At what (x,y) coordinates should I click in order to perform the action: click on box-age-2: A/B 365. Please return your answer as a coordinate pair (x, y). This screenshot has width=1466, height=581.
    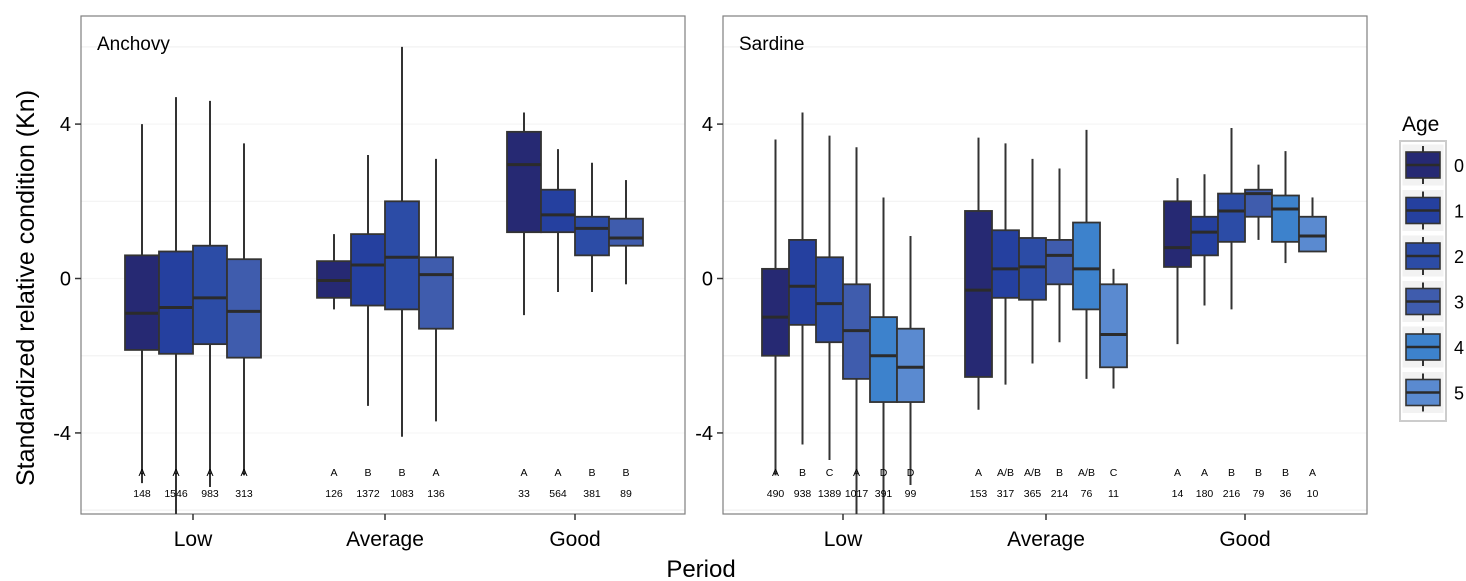
    Looking at the image, I should click on (1032, 329).